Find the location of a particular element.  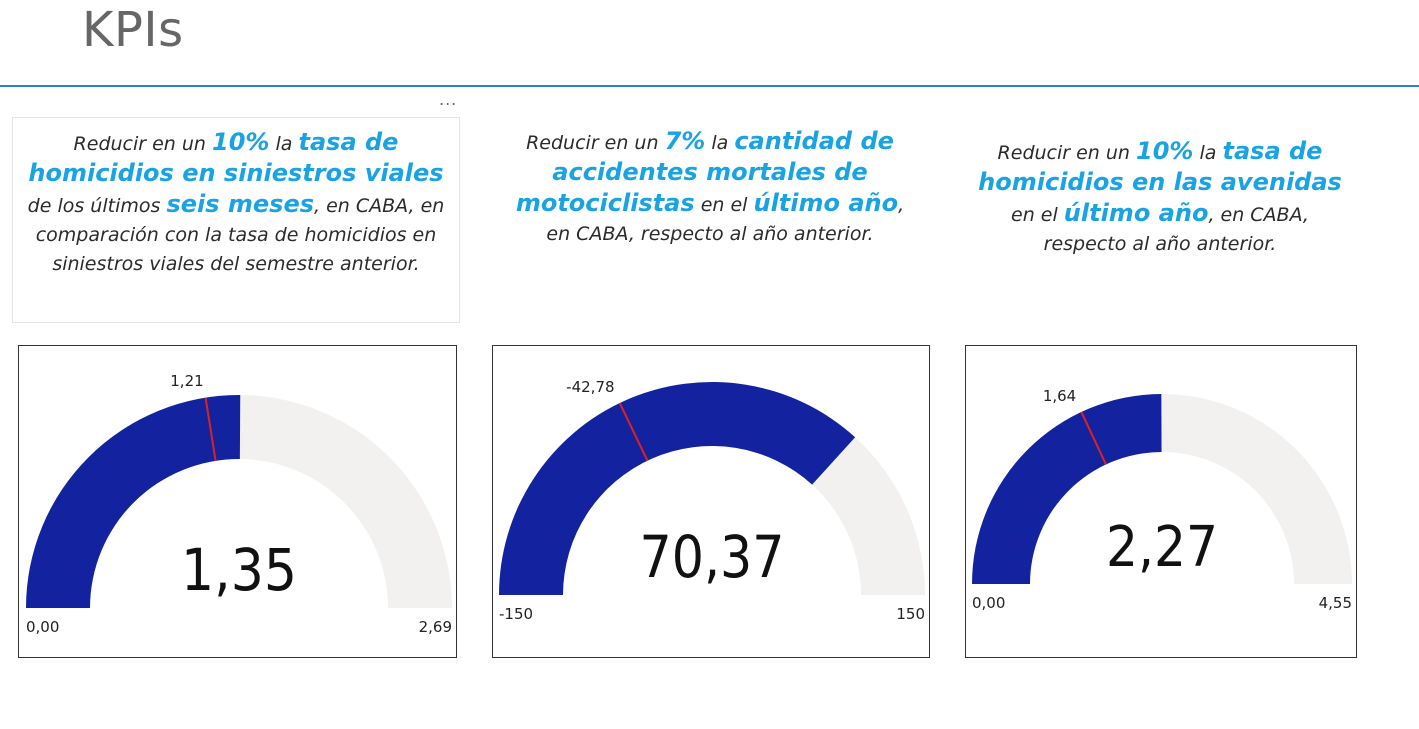

kpi-highlight-text: seis meses is located at coordinates (240, 204).